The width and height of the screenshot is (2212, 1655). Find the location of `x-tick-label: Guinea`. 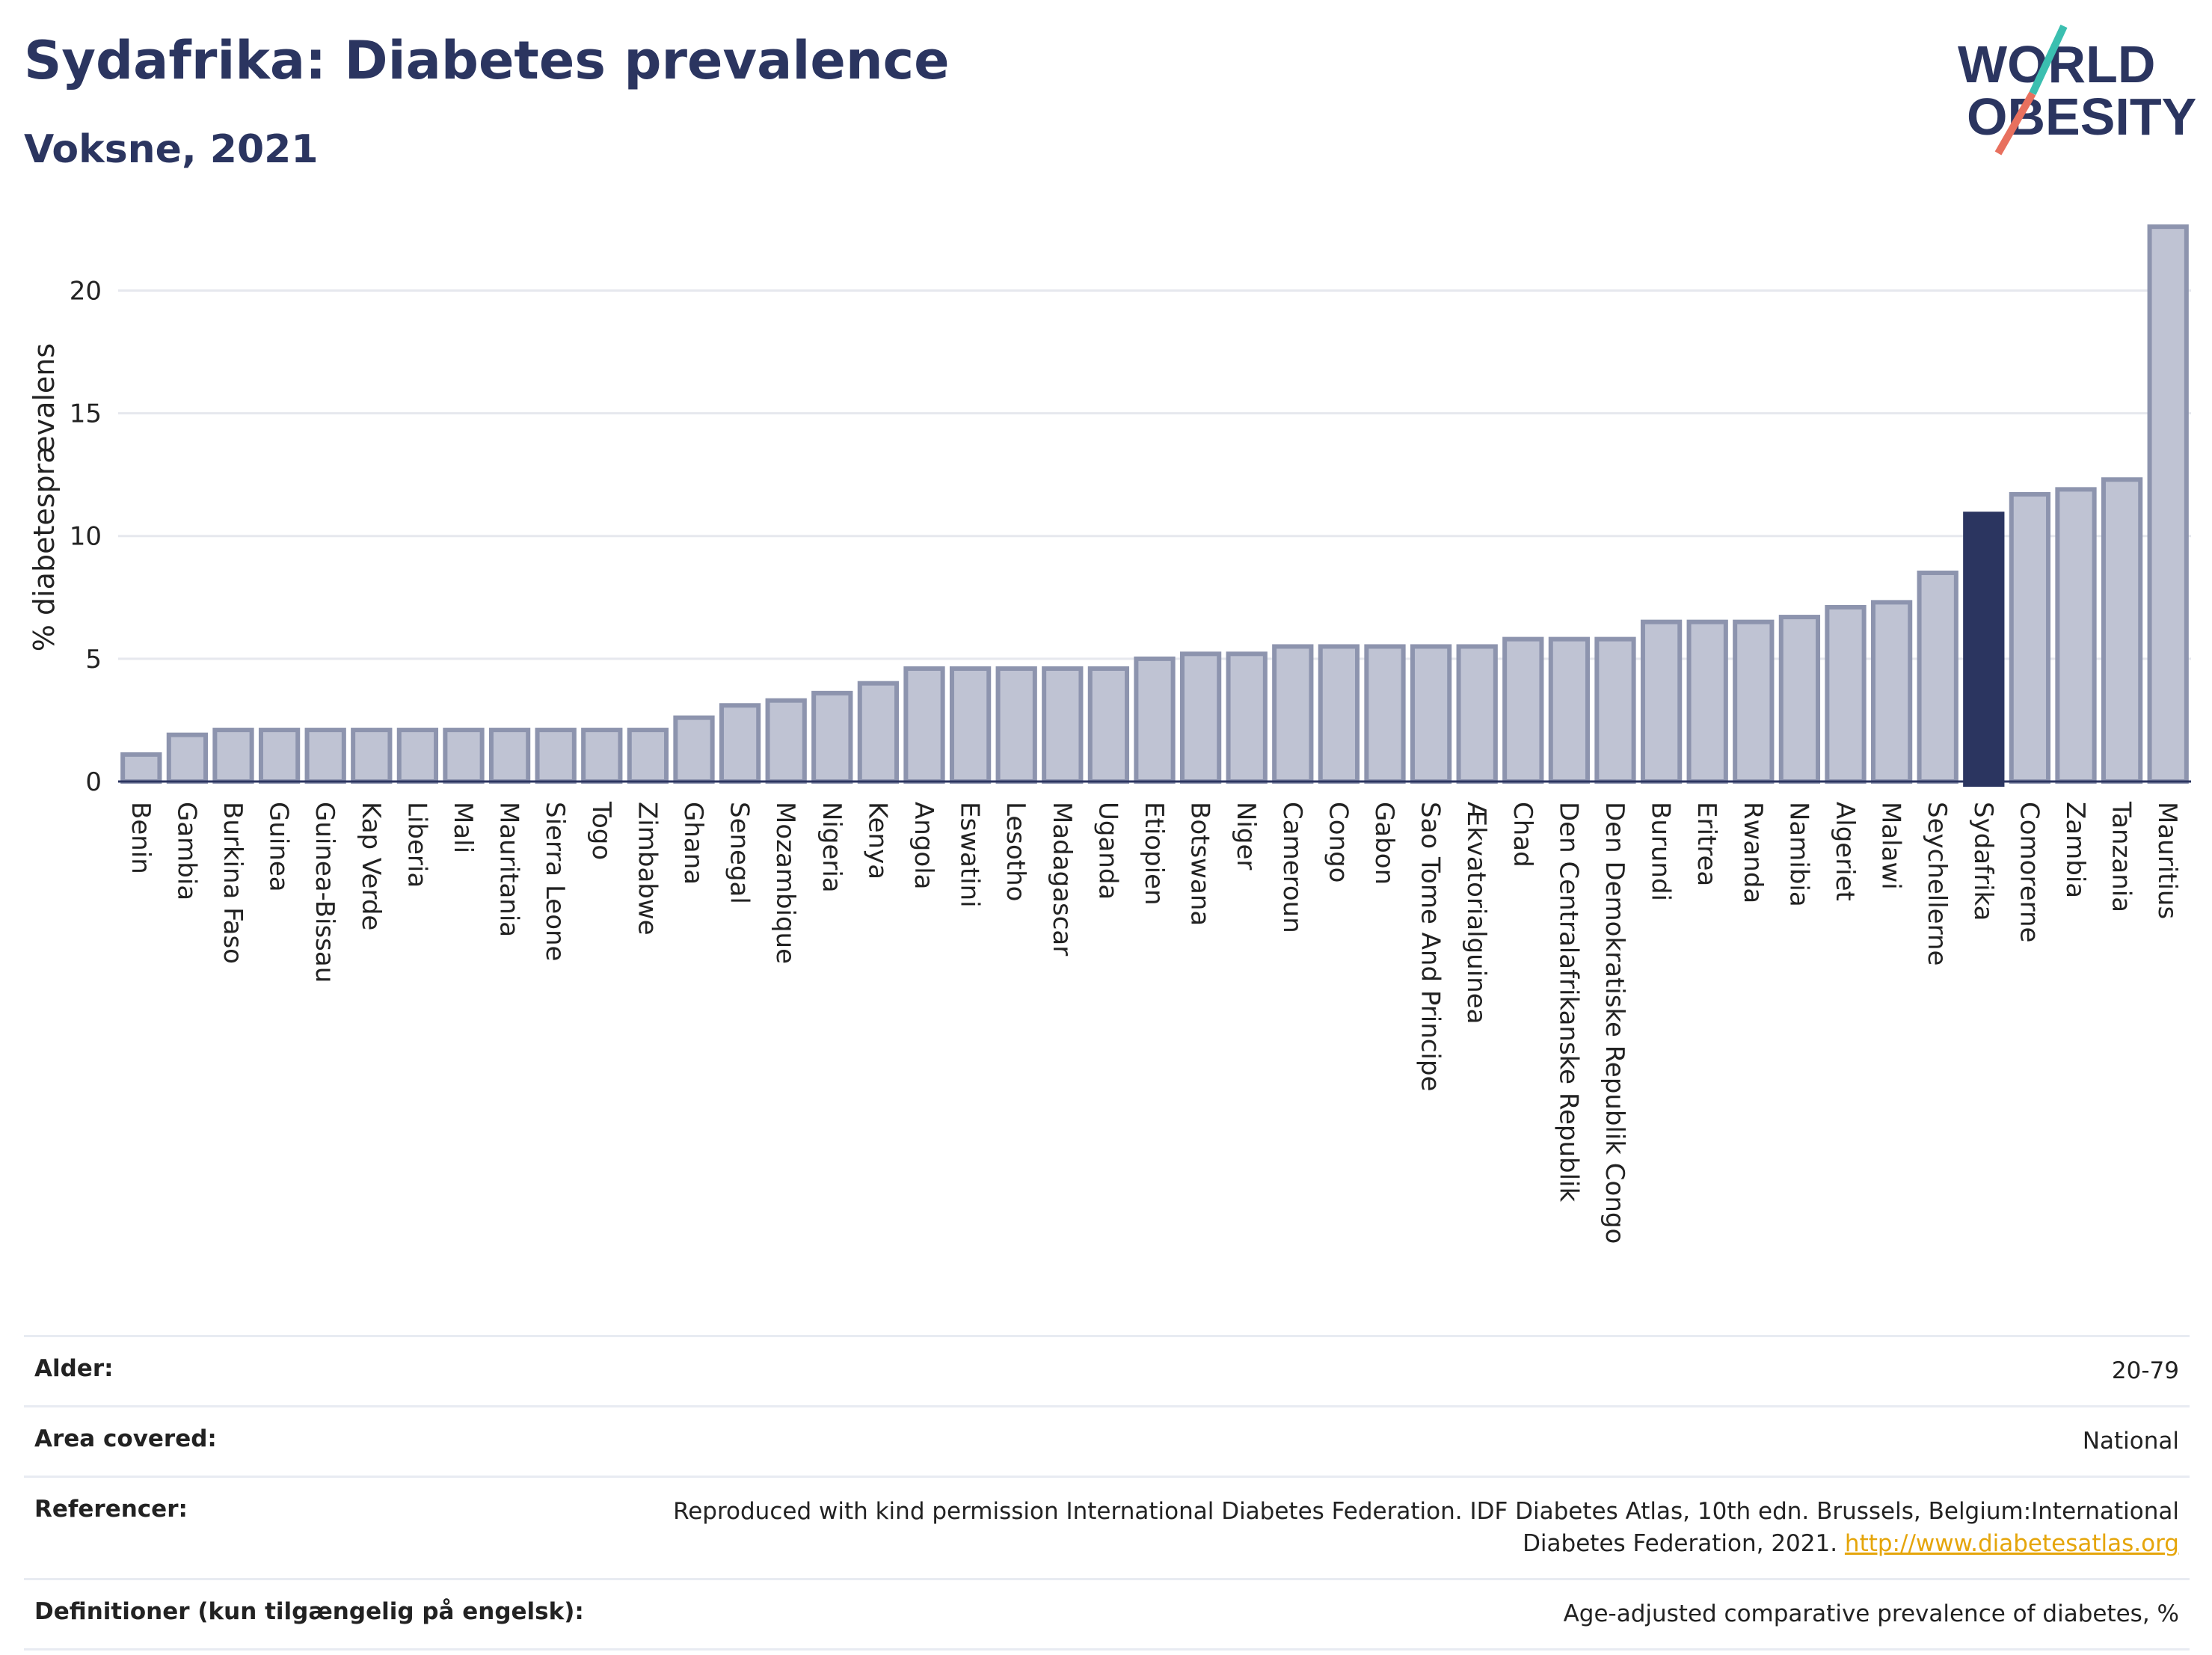

x-tick-label: Guinea is located at coordinates (279, 847).